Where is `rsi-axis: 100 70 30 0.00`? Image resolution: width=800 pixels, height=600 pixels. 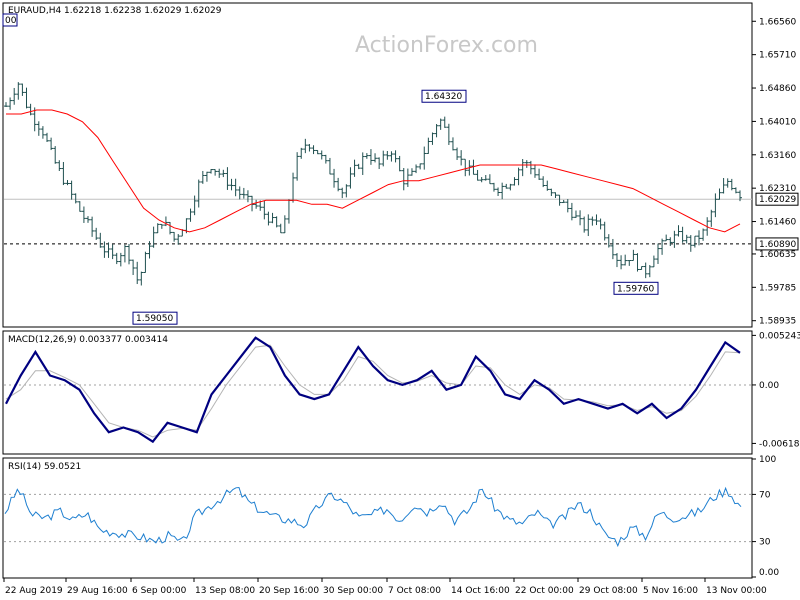
rsi-axis: 100 70 30 0.00 is located at coordinates (765, 516).